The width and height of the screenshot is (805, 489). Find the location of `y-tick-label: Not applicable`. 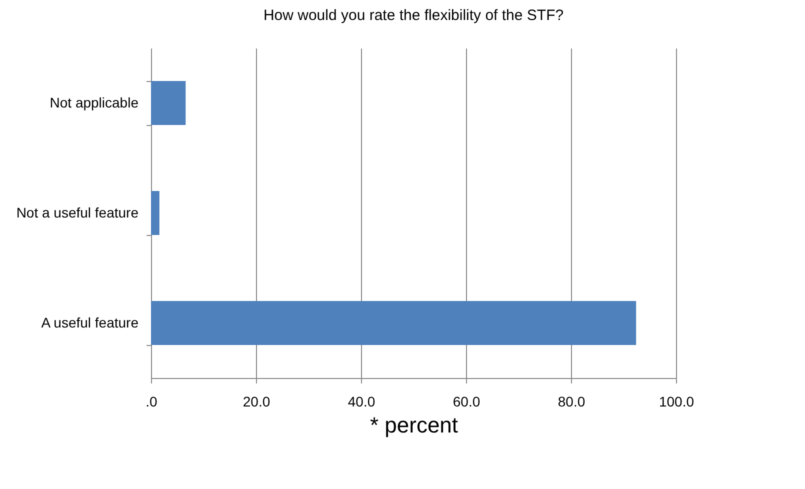

y-tick-label: Not applicable is located at coordinates (94, 102).